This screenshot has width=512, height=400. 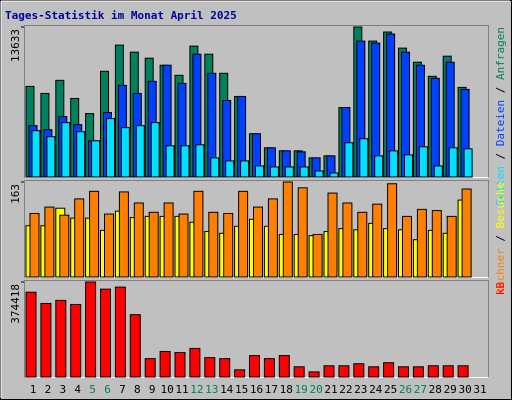 What do you see at coordinates (211, 389) in the screenshot?
I see `x-tick-label: 13` at bounding box center [211, 389].